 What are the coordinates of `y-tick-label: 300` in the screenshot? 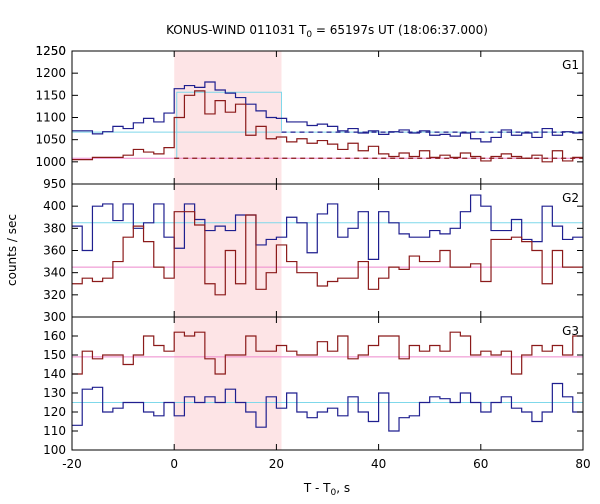 It's located at (54, 317).